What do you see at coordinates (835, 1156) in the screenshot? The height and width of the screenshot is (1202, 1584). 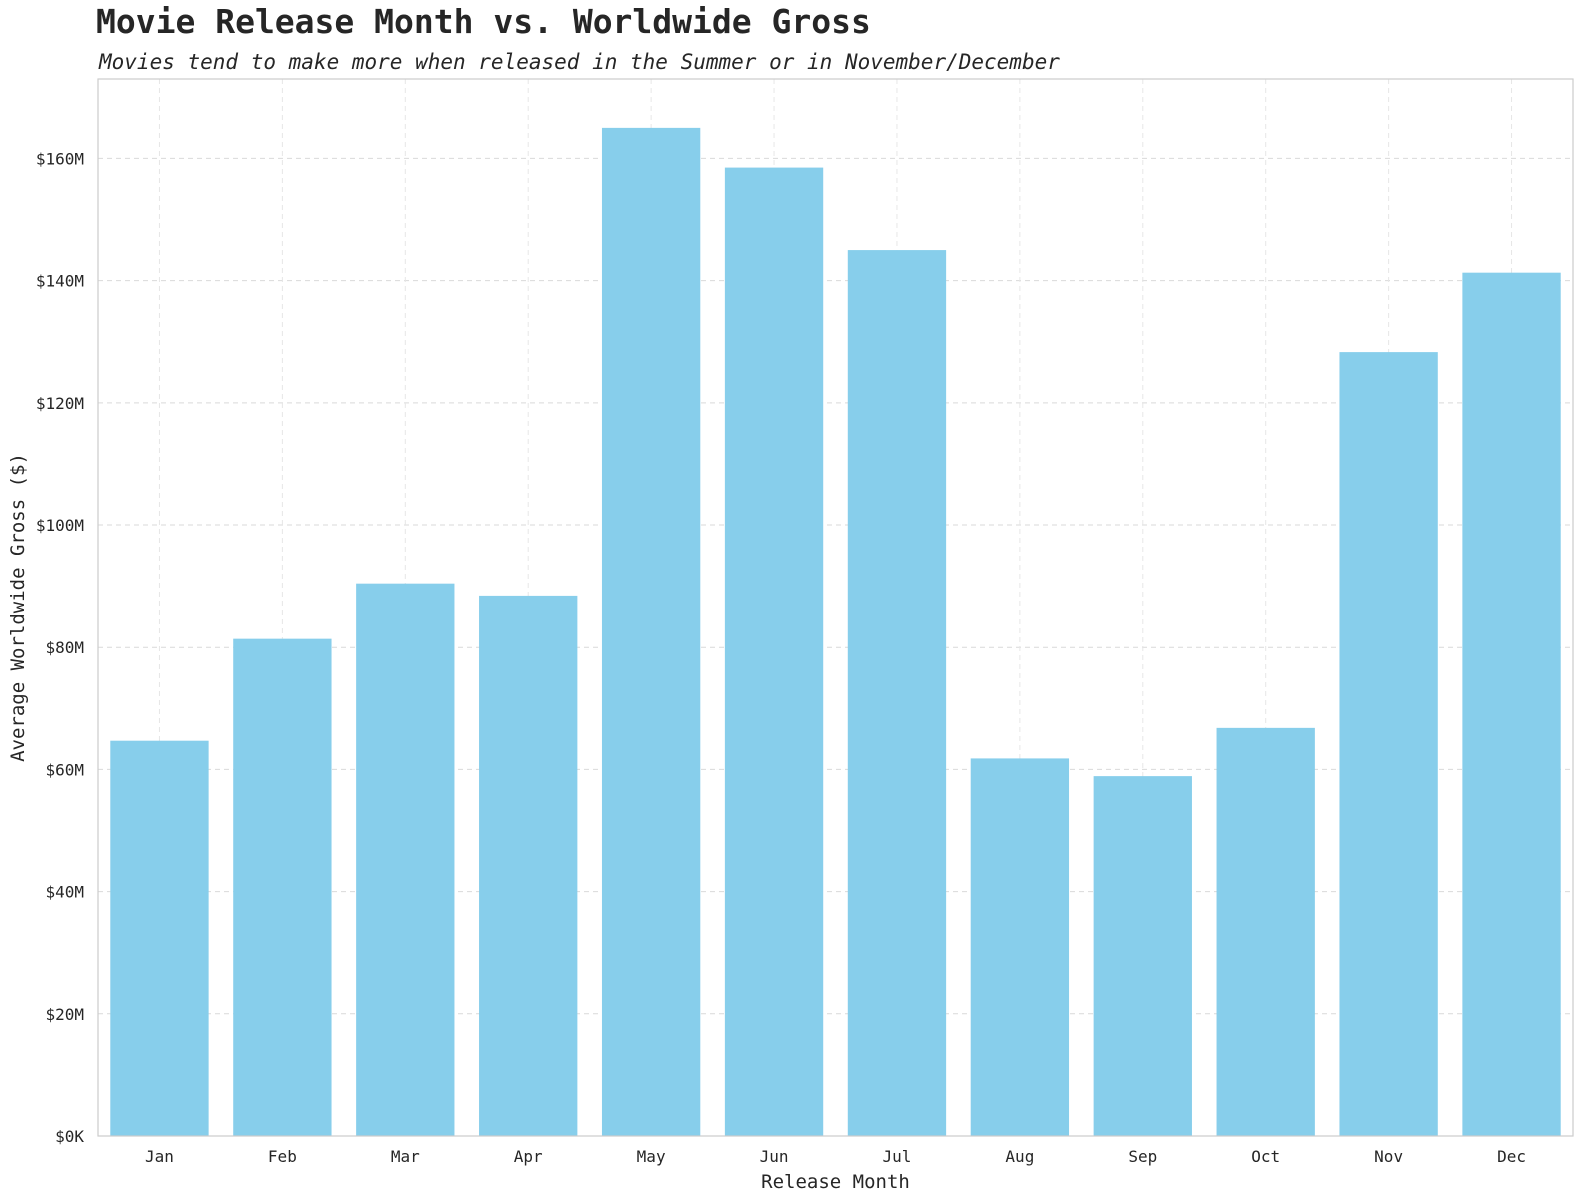 I see `x-axis-ticks: Jan Feb Mar Apr May Jun Jul Aug Sep Oct Nov Dec` at bounding box center [835, 1156].